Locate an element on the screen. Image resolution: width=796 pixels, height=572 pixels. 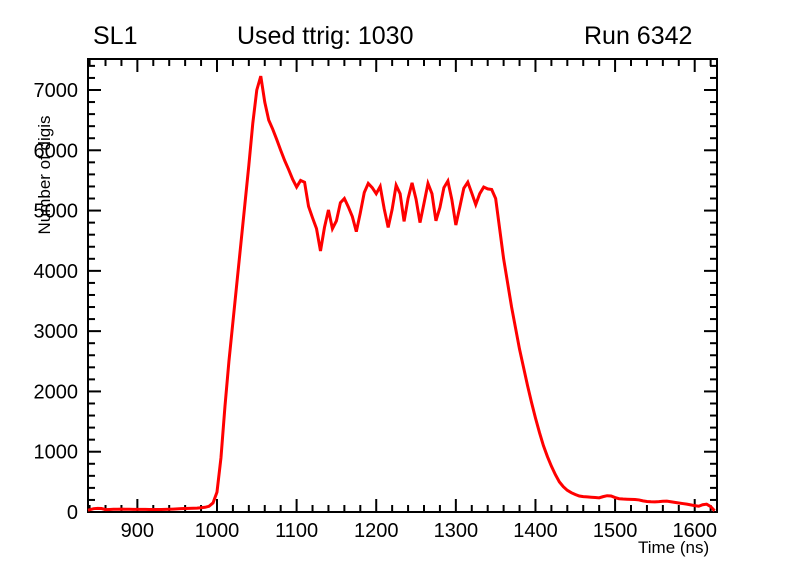
y-tick-label: 3000 is located at coordinates (56, 332).